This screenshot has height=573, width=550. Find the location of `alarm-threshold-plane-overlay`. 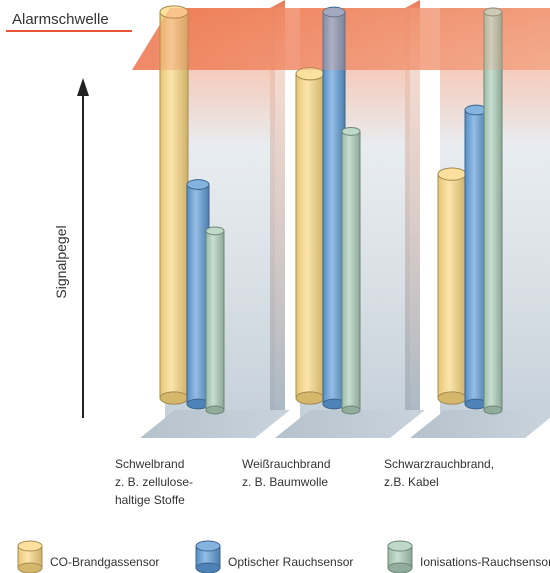

alarm-threshold-plane-overlay is located at coordinates (341, 39).